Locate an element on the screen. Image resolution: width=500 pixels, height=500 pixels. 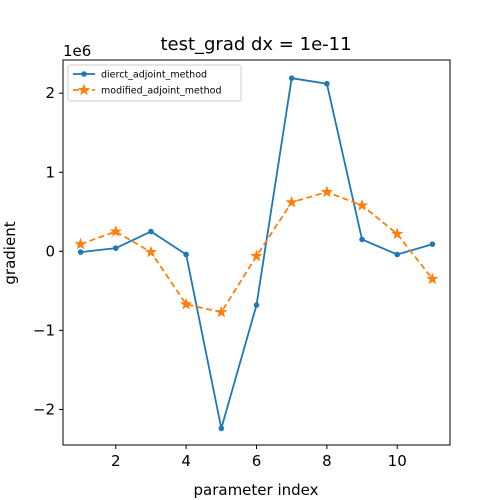
legend-label-2: modified_adjoint_method is located at coordinates (161, 91).